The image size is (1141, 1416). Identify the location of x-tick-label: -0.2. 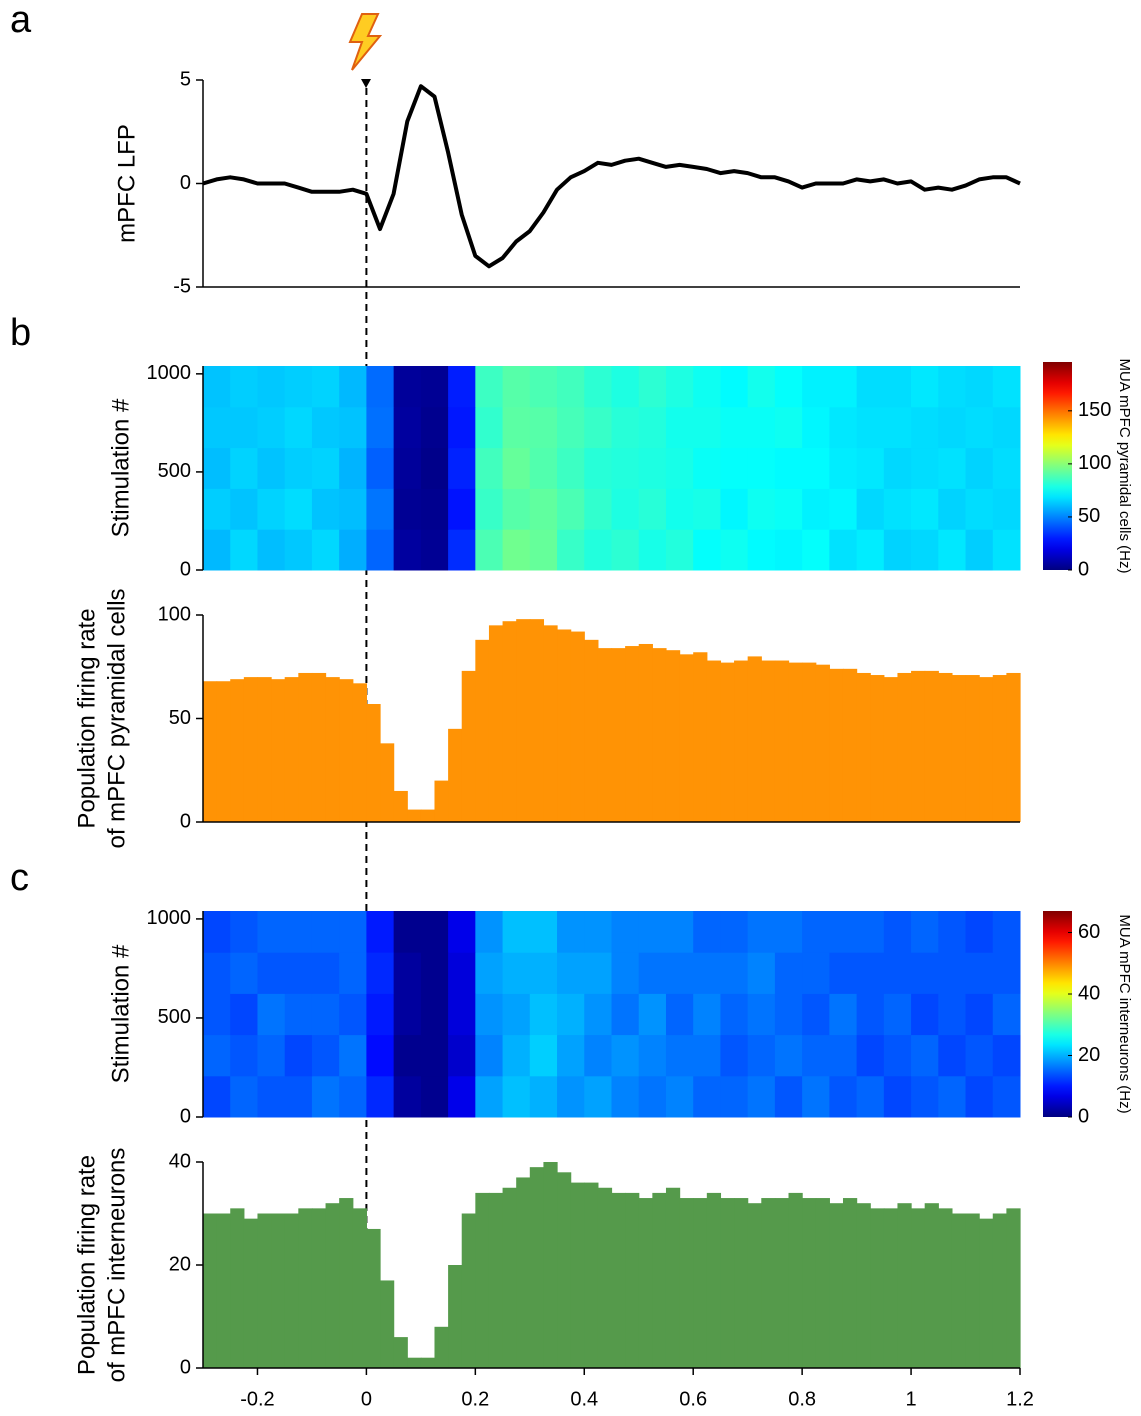
(257, 1399).